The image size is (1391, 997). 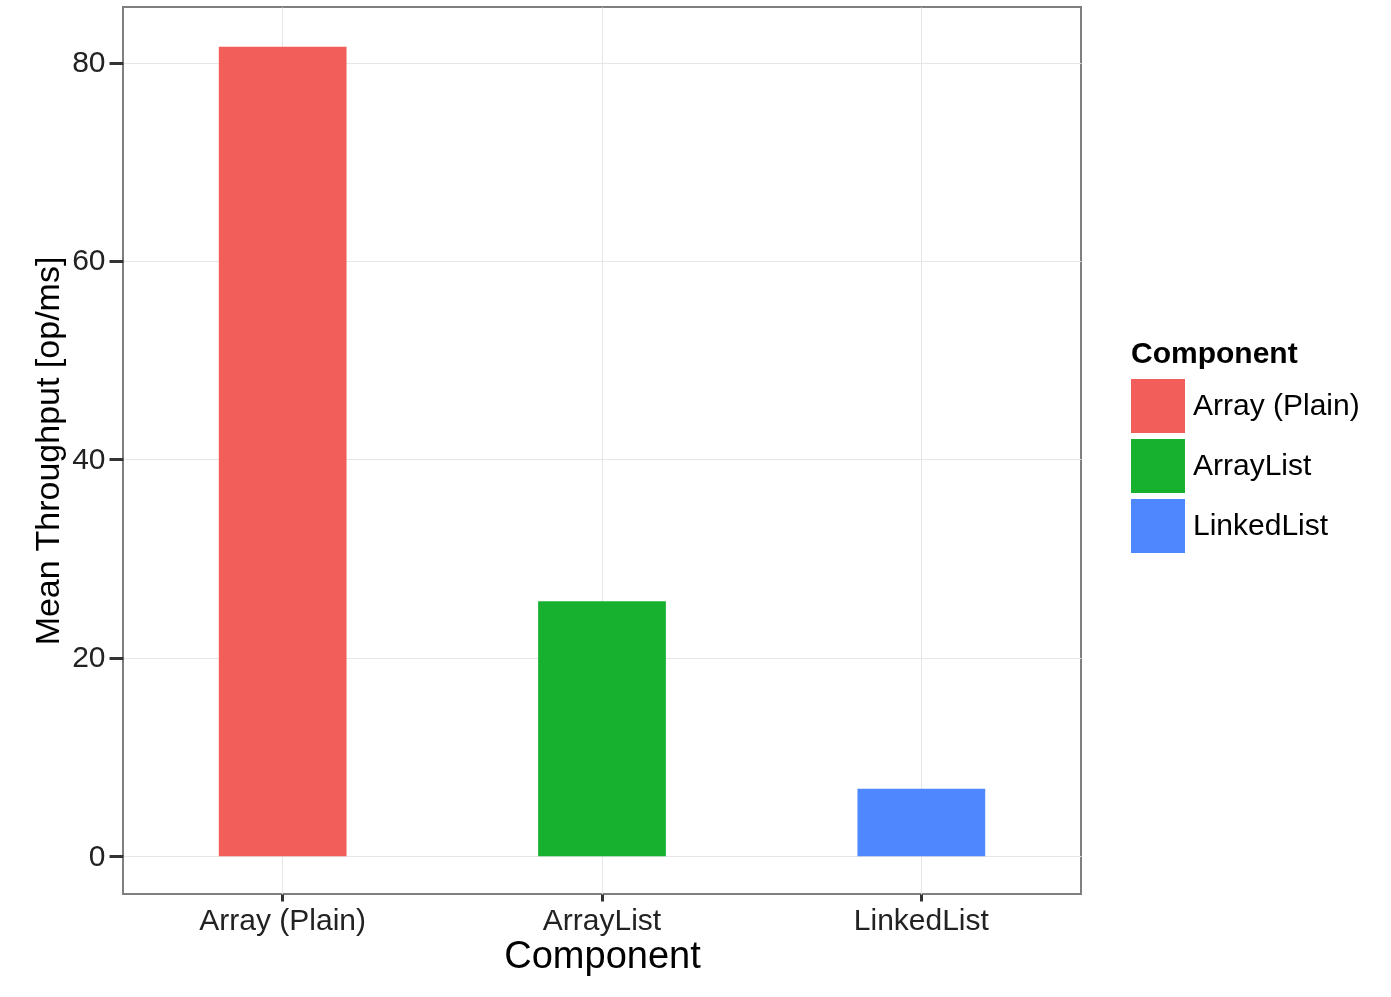 What do you see at coordinates (89, 62) in the screenshot?
I see `y-tick-label: 80` at bounding box center [89, 62].